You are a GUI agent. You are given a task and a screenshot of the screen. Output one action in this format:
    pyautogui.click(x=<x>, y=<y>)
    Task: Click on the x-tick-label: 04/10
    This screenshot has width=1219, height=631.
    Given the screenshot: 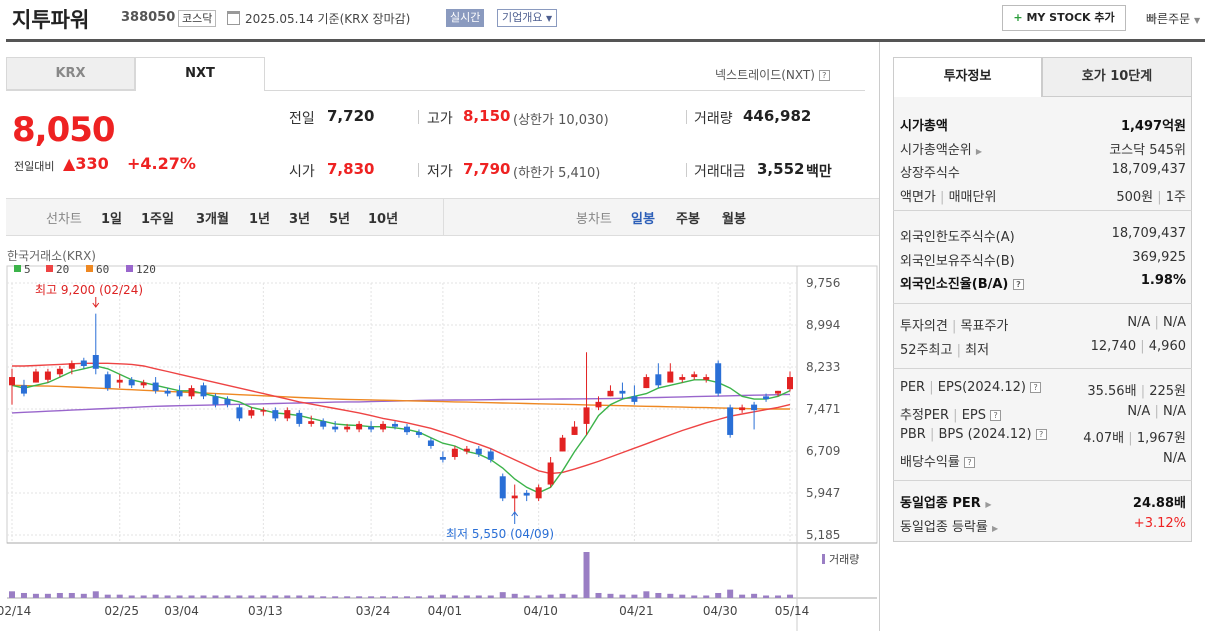 What is the action you would take?
    pyautogui.click(x=540, y=611)
    